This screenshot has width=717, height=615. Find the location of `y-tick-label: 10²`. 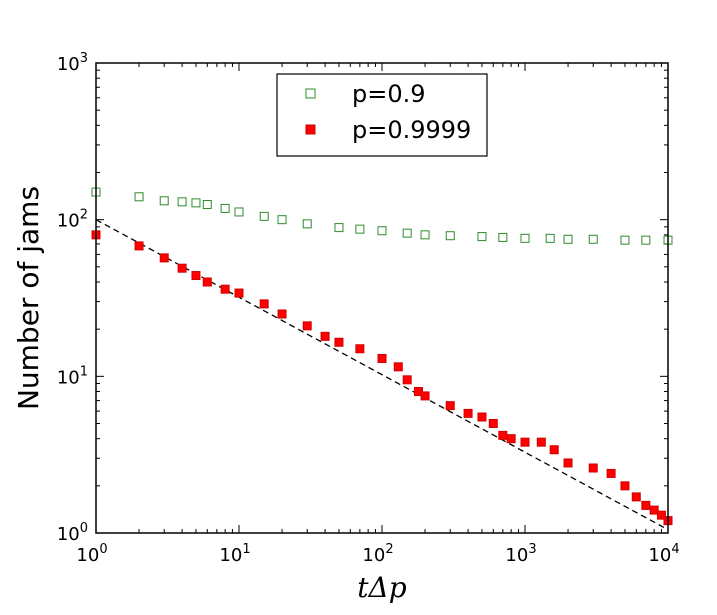

y-tick-label: 10² is located at coordinates (72, 220).